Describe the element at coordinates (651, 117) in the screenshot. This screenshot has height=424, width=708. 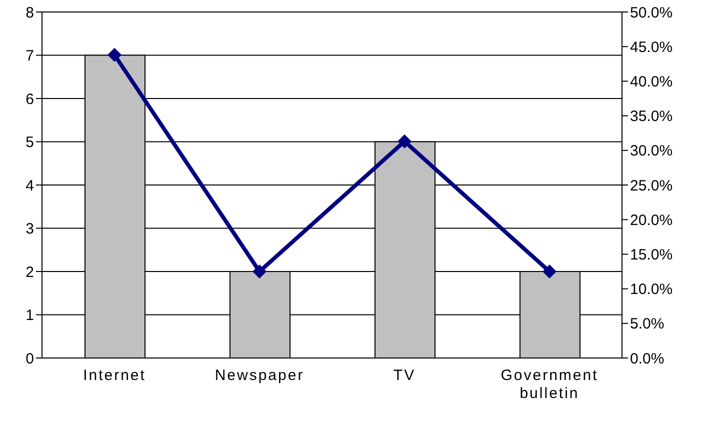
I see `y2-tick-label: 35.0%` at that location.